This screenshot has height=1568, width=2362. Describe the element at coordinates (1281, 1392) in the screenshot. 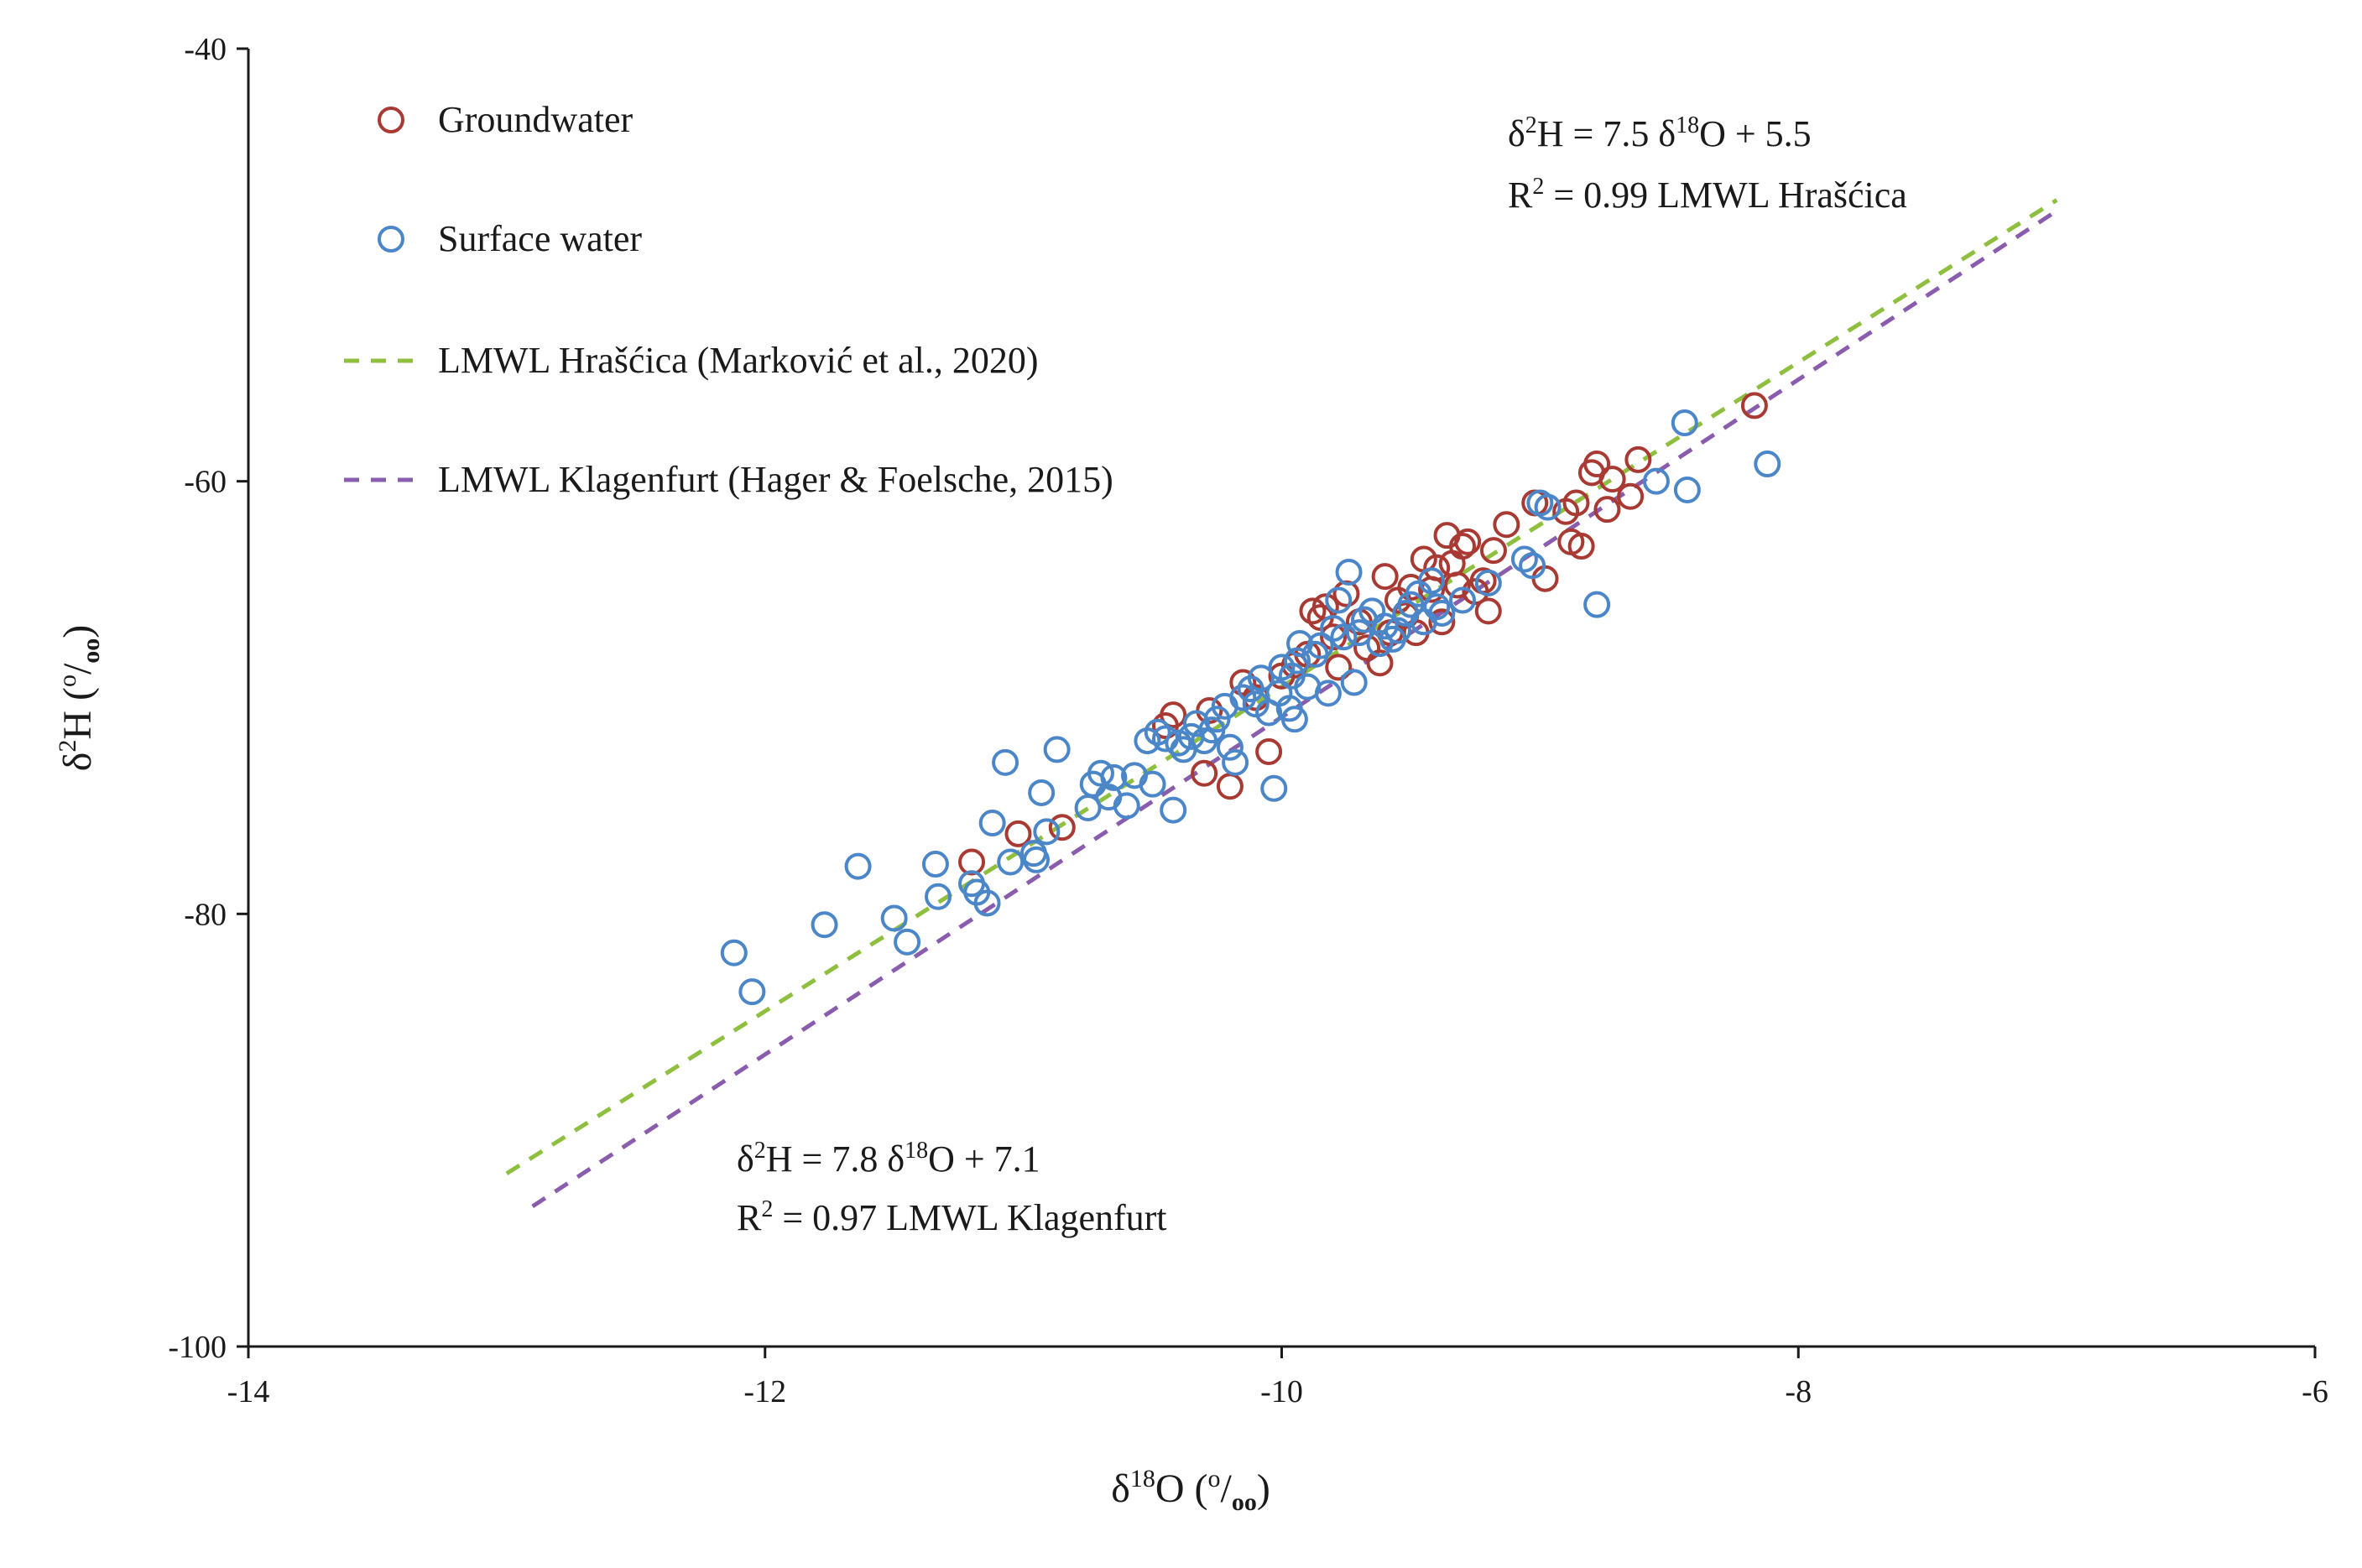

I see `x-tick-label: -10` at that location.